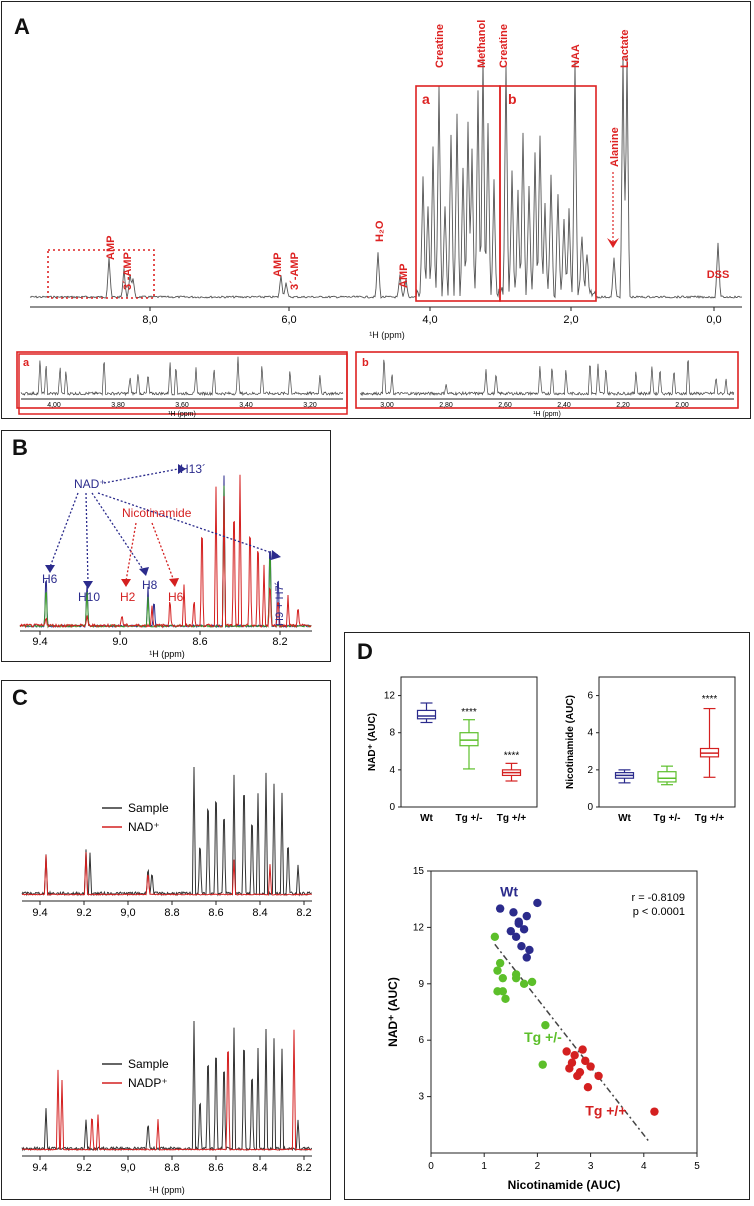  I want to click on scatter-xtick-label: 2, so click(538, 1166).